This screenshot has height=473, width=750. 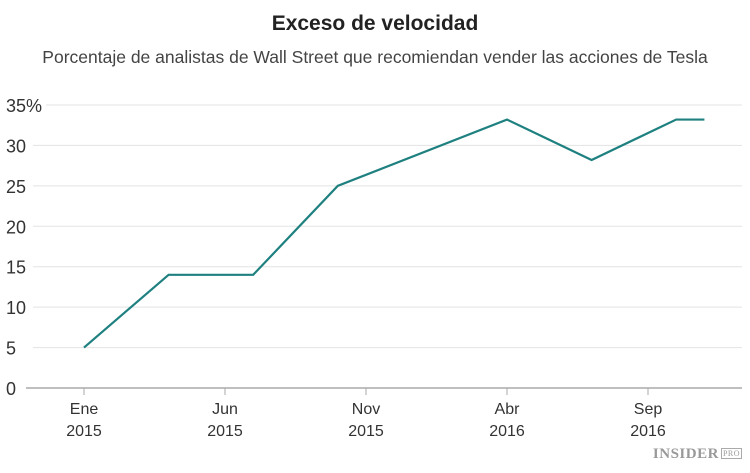 What do you see at coordinates (685, 454) in the screenshot?
I see `logo-text: INSIDER` at bounding box center [685, 454].